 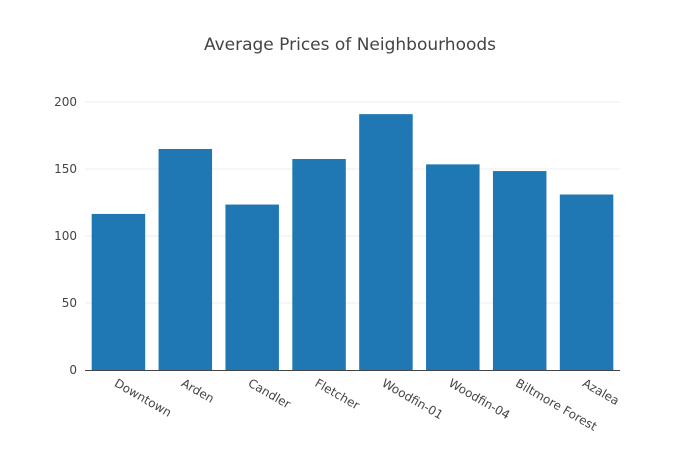 I want to click on x-tick-label: Downtown, so click(x=143, y=398).